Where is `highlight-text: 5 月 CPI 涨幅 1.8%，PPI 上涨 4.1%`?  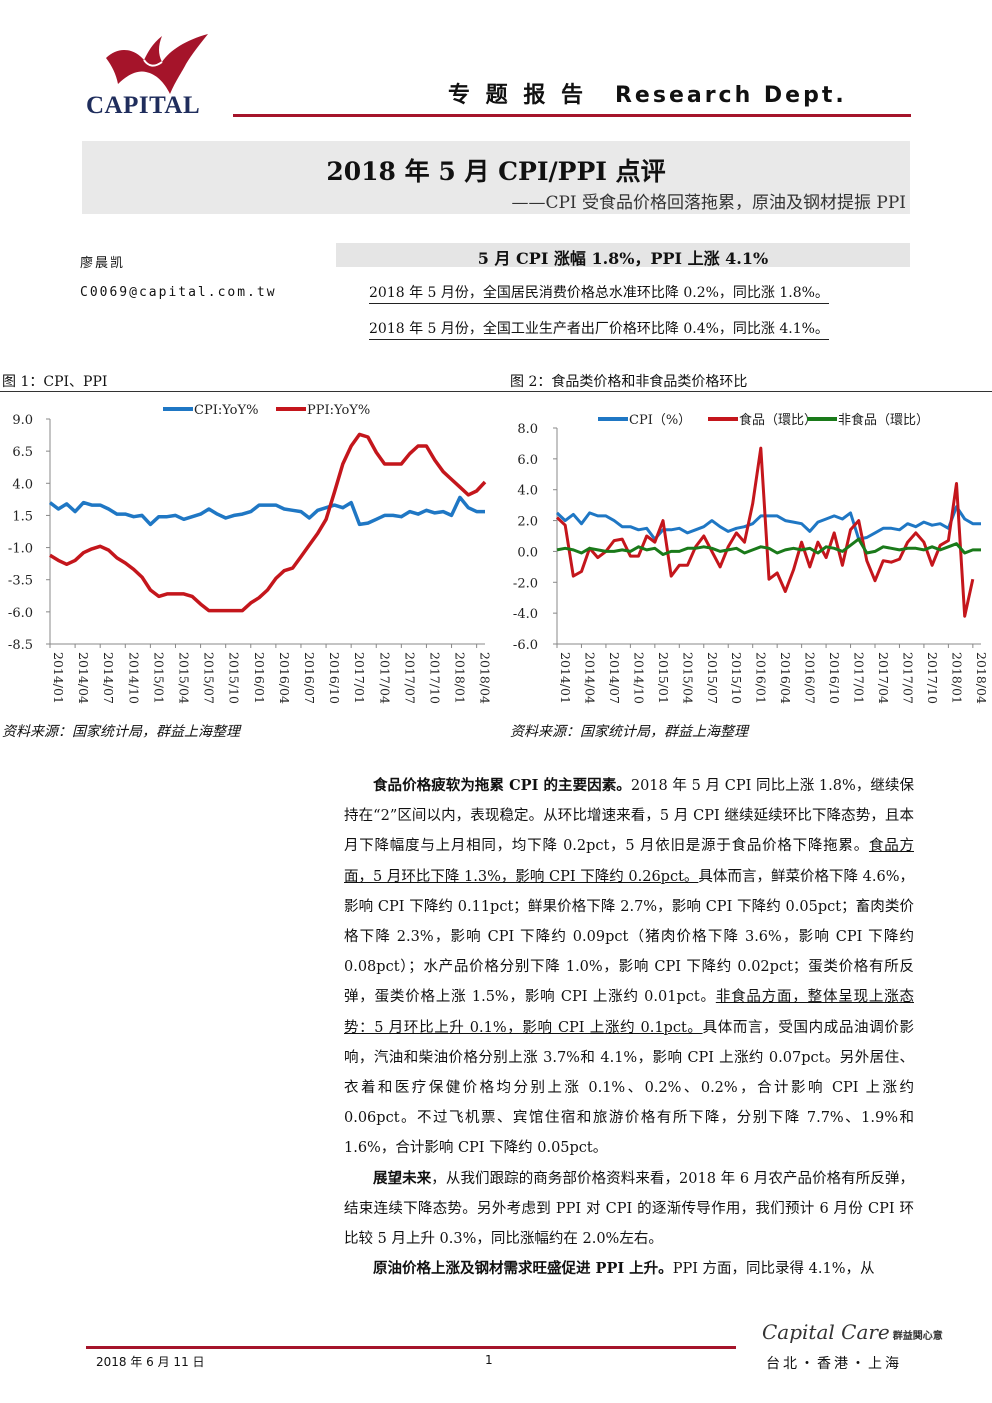
highlight-text: 5 月 CPI 涨幅 1.8%，PPI 上涨 4.1% is located at coordinates (623, 258).